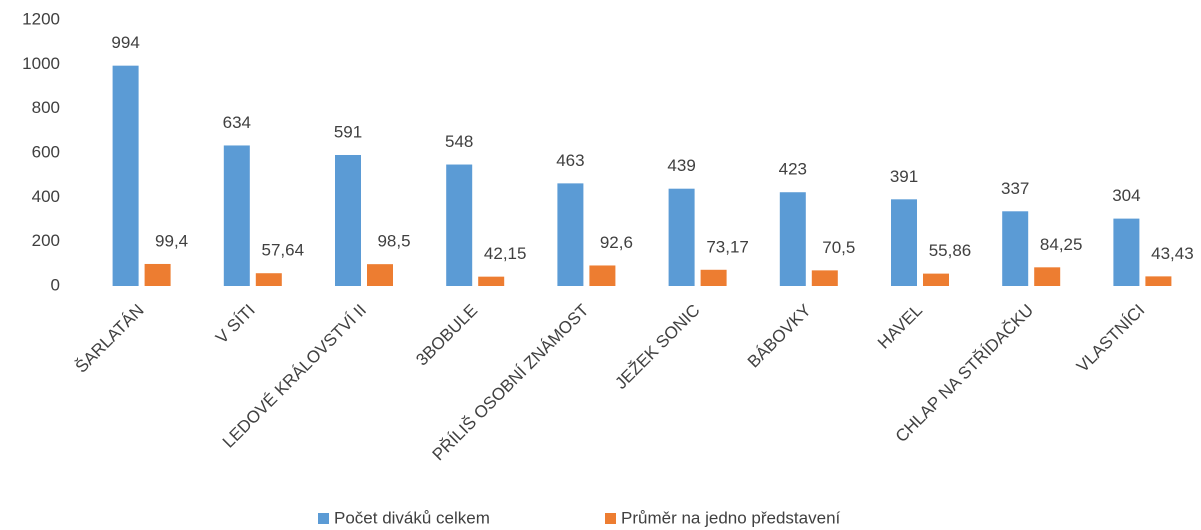 The height and width of the screenshot is (530, 1201). I want to click on y-tick-label: 400, so click(46, 196).